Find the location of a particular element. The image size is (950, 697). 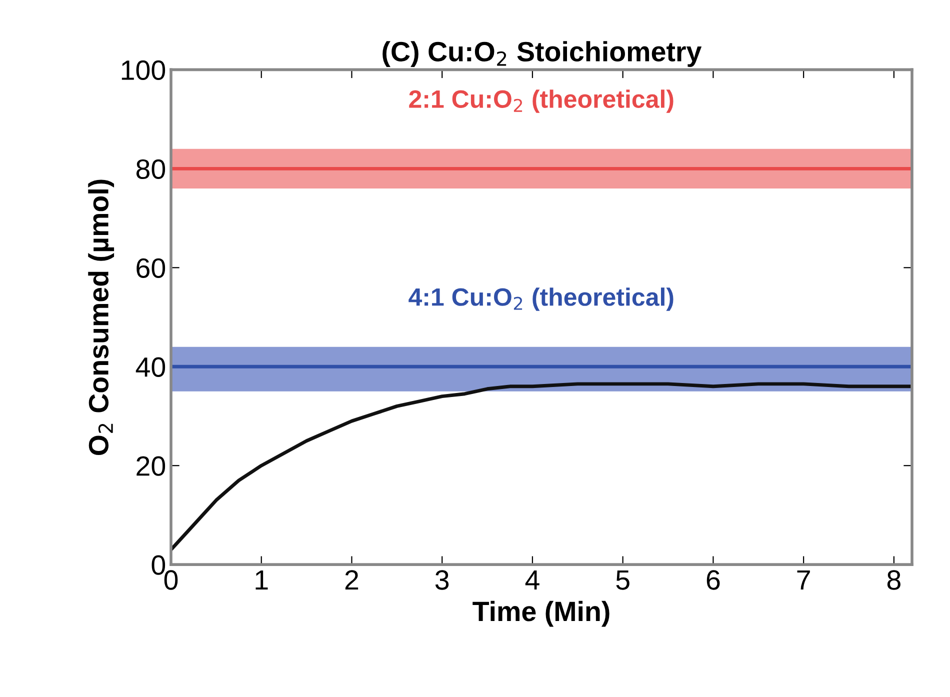

y-tick-label: 0 is located at coordinates (159, 565).